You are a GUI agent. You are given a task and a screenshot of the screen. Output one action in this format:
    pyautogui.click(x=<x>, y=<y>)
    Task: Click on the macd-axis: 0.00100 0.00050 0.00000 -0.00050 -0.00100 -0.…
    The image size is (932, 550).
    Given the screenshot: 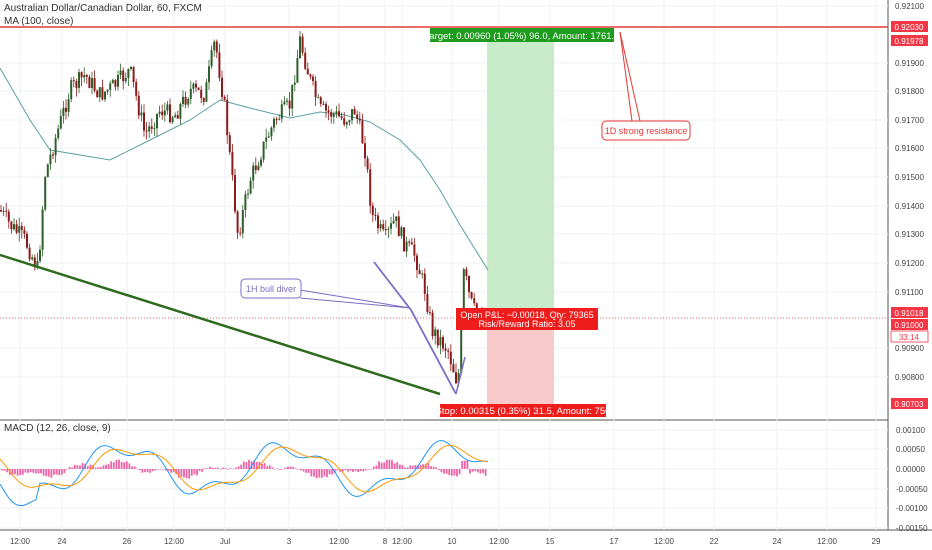 What is the action you would take?
    pyautogui.click(x=912, y=479)
    